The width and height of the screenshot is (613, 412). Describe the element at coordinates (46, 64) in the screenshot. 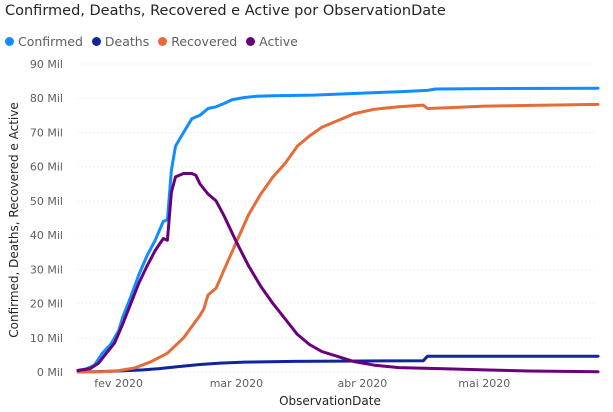

I see `y-tick-label: 90 Mil` at that location.